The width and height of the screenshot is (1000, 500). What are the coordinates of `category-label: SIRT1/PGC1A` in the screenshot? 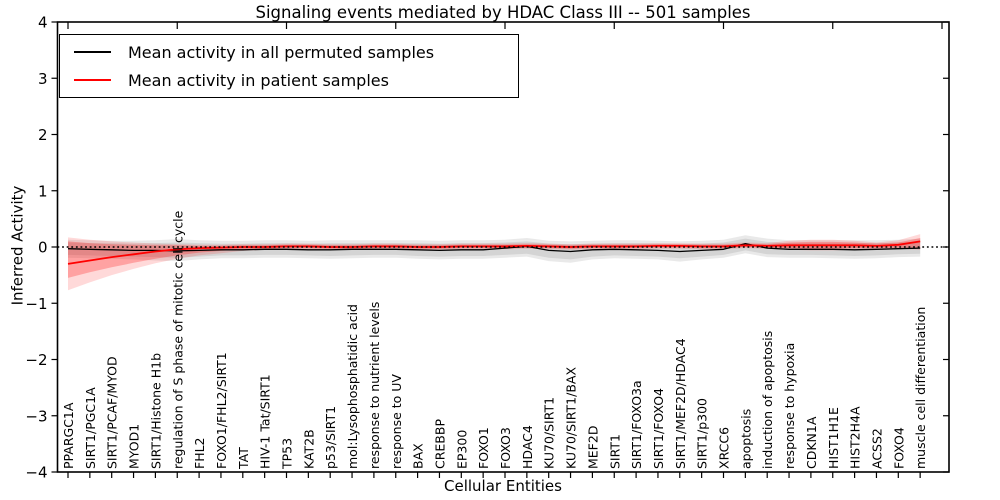 It's located at (90, 428).